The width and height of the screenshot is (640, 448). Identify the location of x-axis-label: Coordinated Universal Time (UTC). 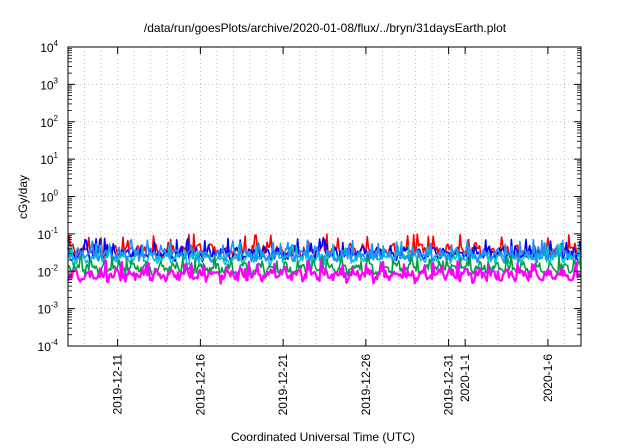
(323, 437).